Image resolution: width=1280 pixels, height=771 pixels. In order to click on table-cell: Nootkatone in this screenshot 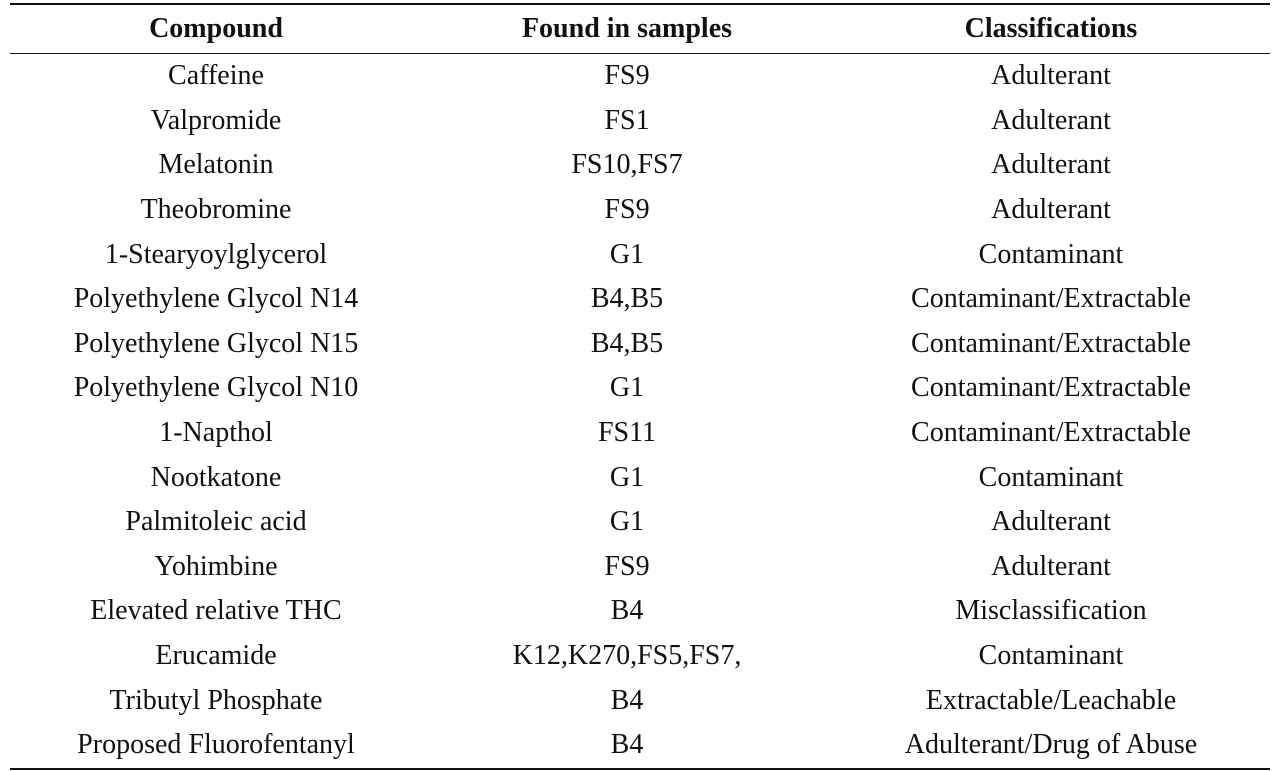, I will do `click(216, 477)`.